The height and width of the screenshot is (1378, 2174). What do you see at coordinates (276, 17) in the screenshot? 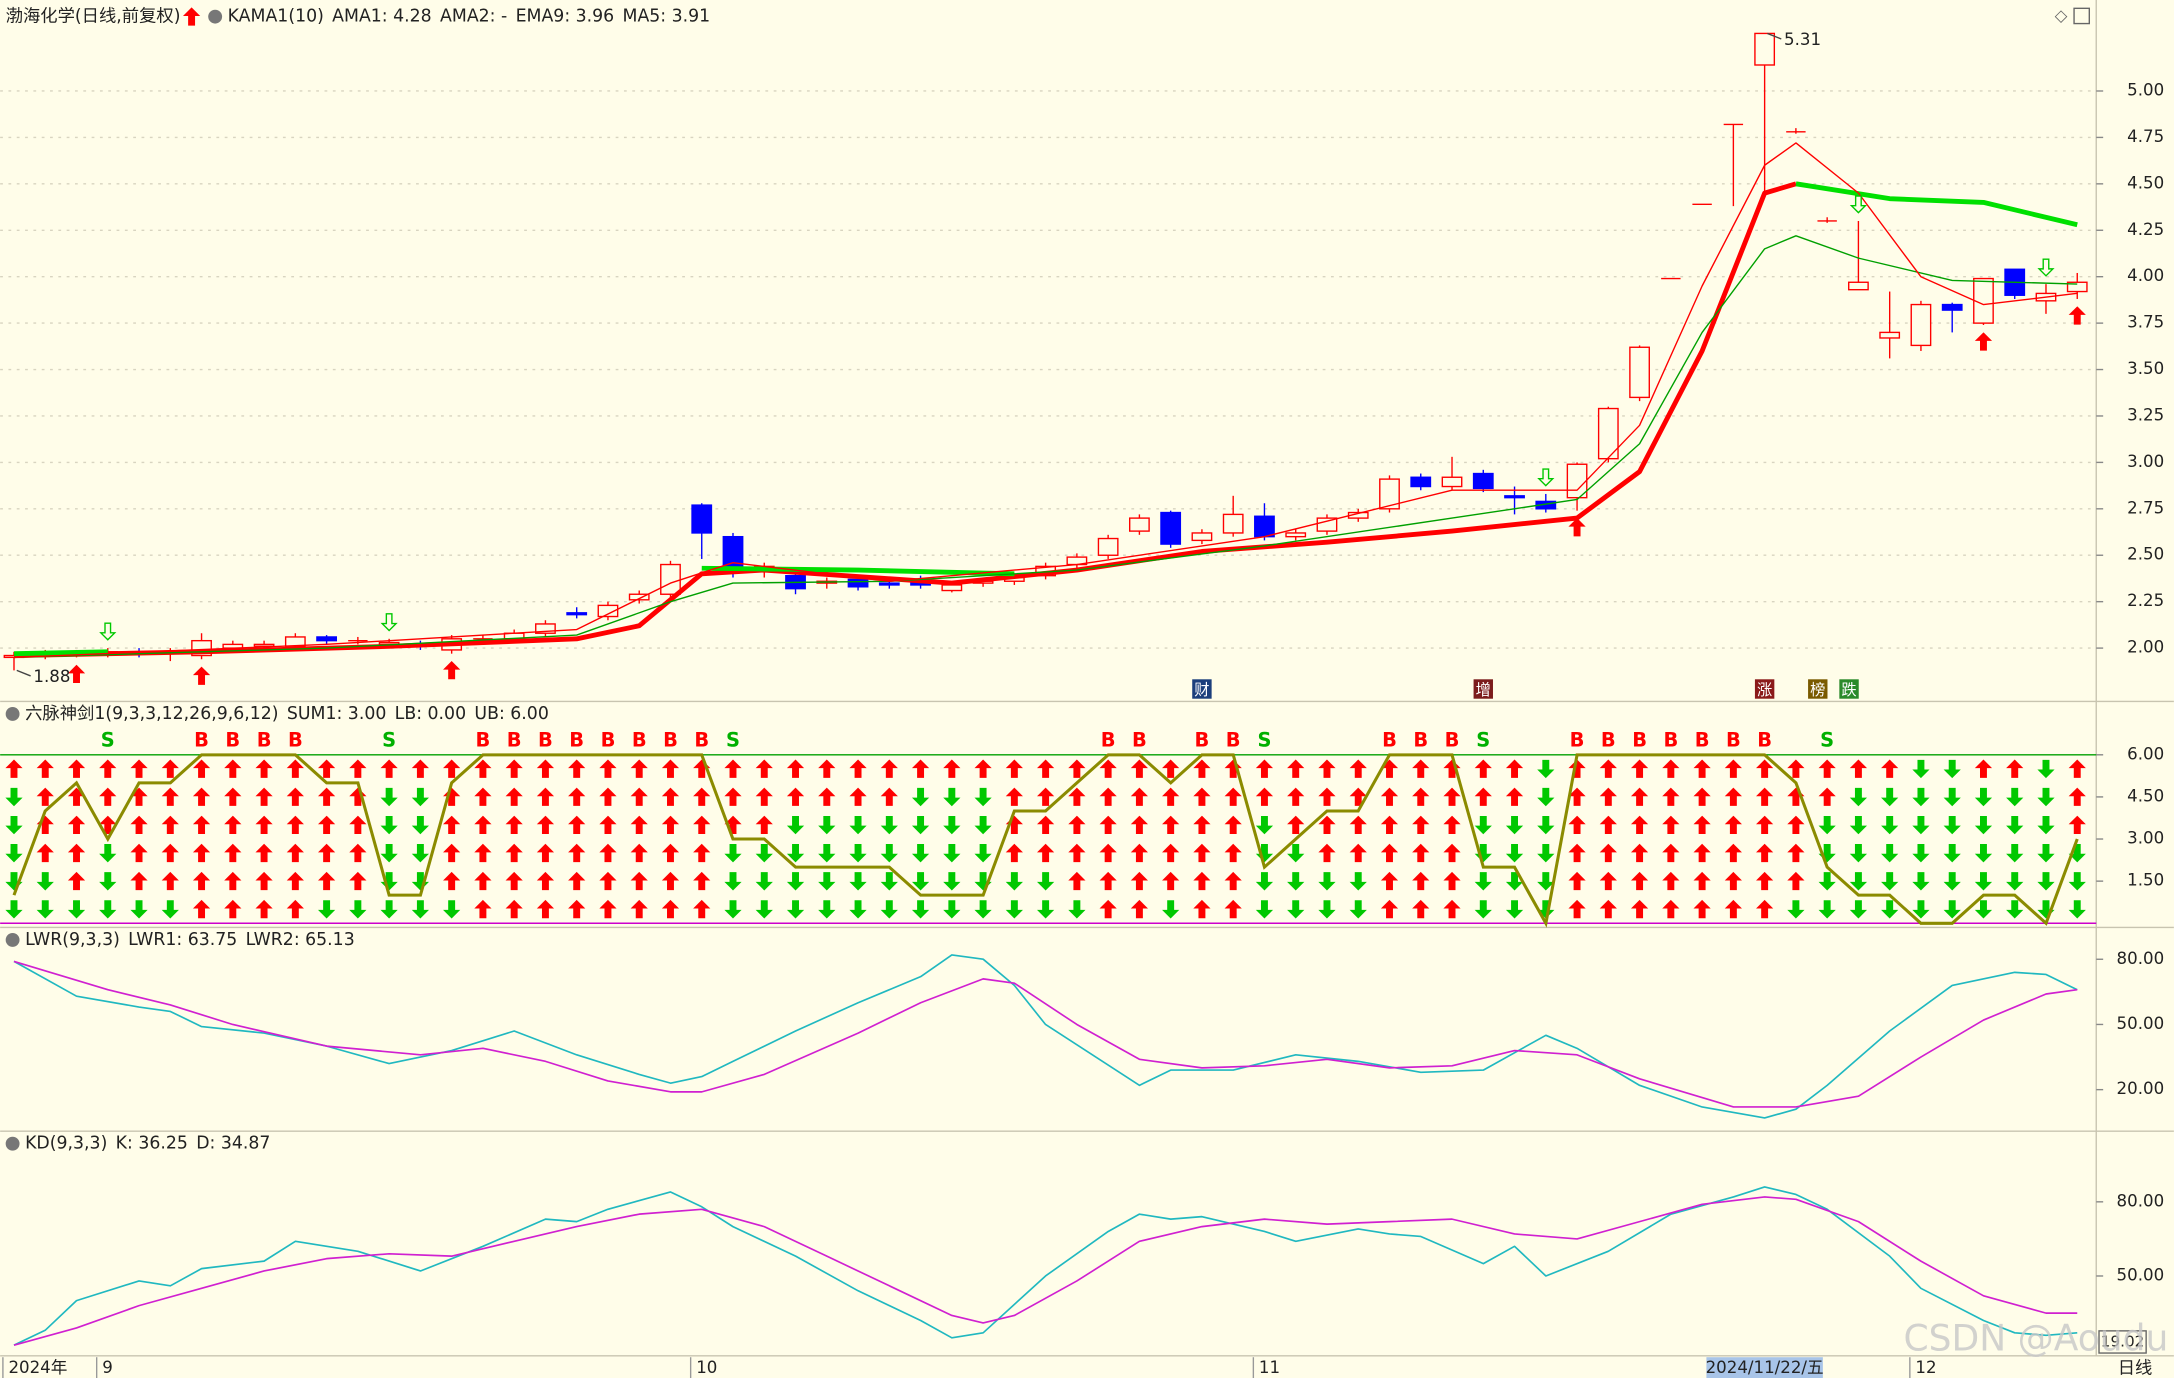
I see `legend-label: KAMA1(10)` at bounding box center [276, 17].